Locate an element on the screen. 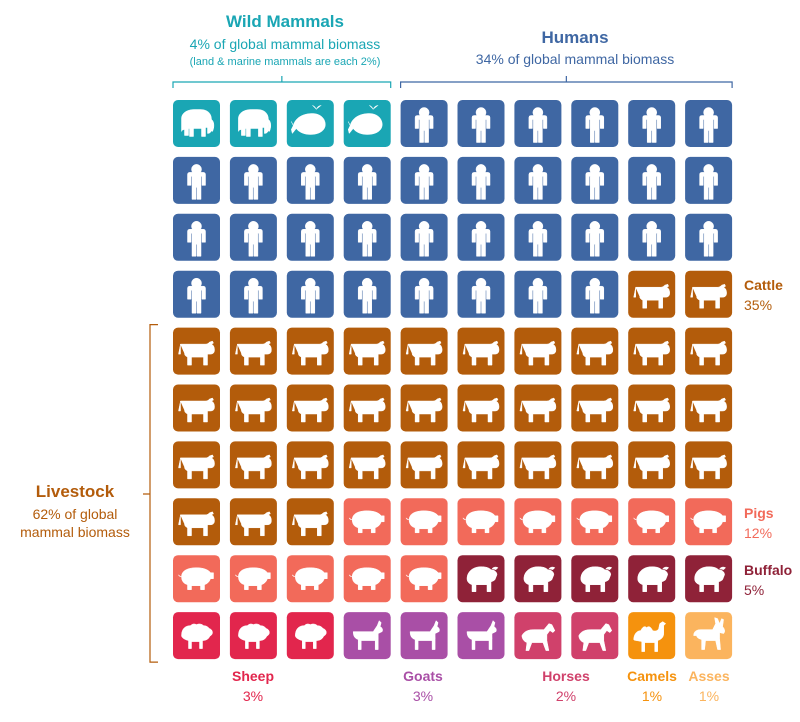 The width and height of the screenshot is (800, 722). horses-percent: 2% is located at coordinates (566, 696).